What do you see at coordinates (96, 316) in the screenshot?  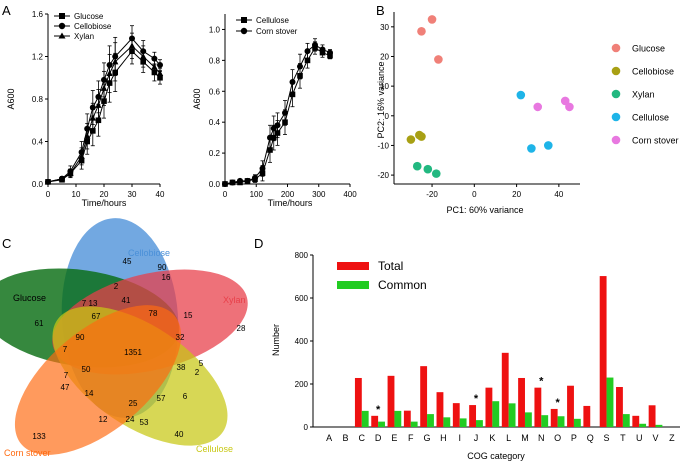 I see `venn-count: 67` at bounding box center [96, 316].